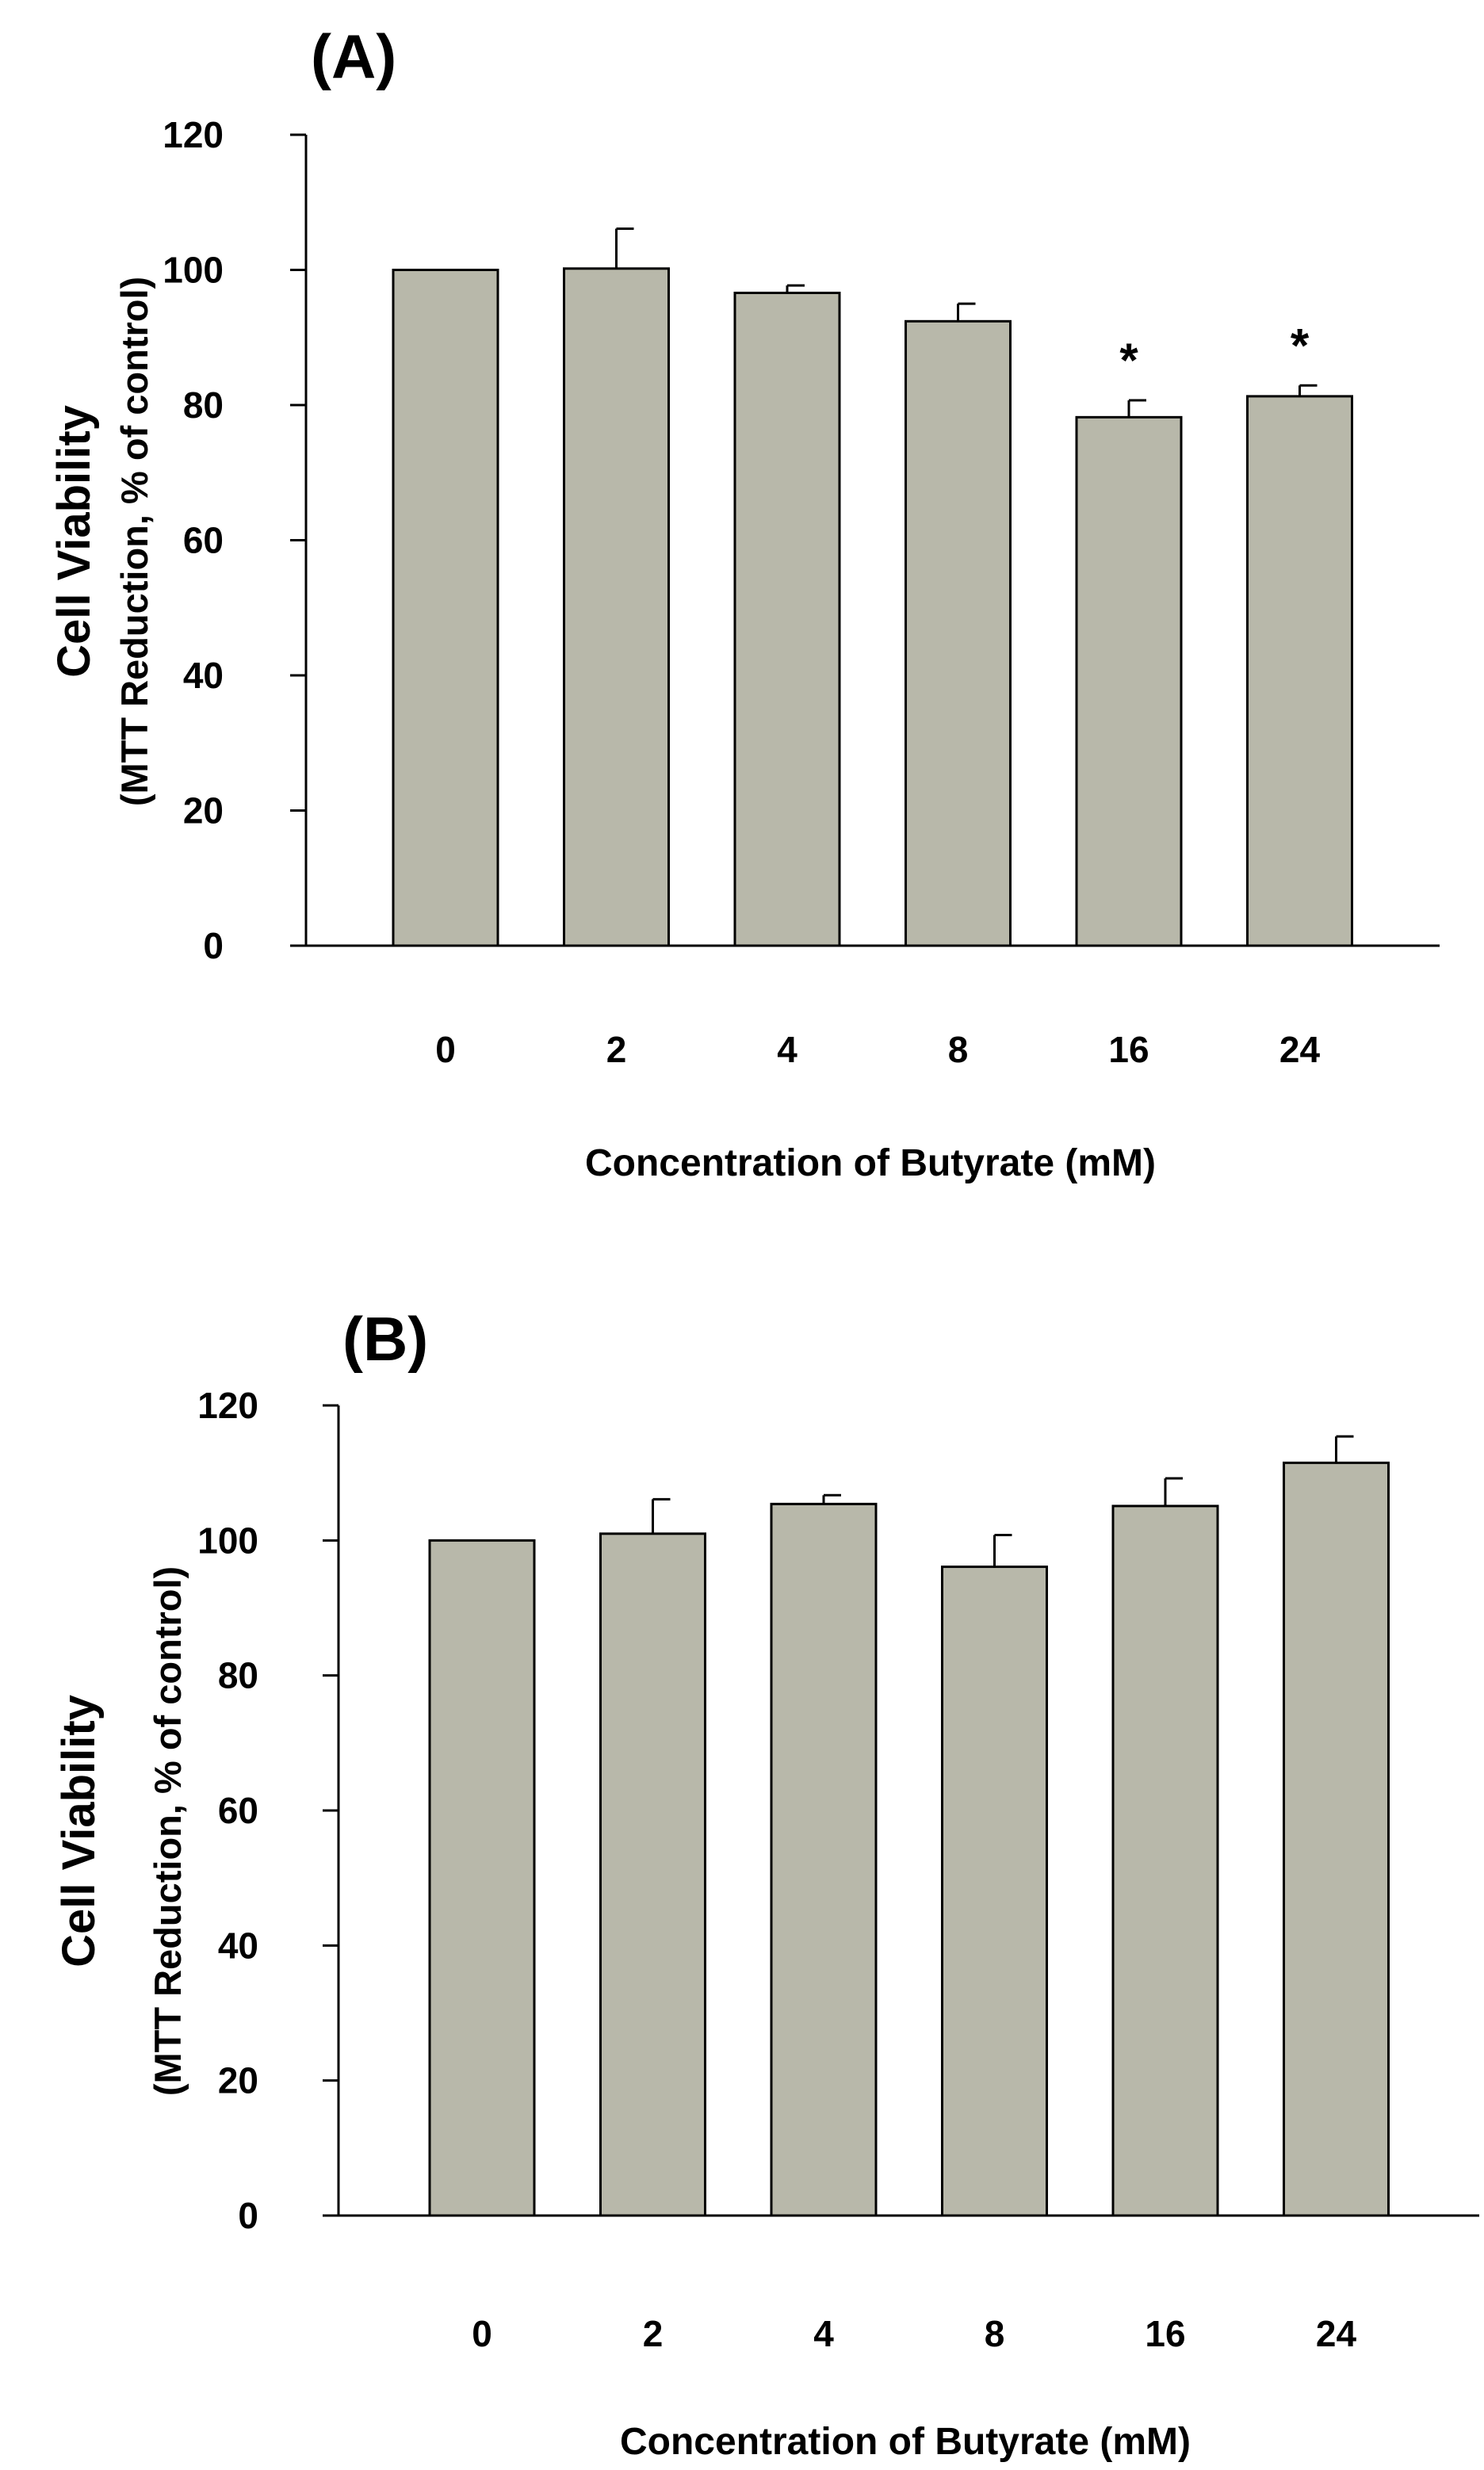 The width and height of the screenshot is (1484, 2470). What do you see at coordinates (238, 2080) in the screenshot?
I see `panel-b-y-tick-label: 20` at bounding box center [238, 2080].